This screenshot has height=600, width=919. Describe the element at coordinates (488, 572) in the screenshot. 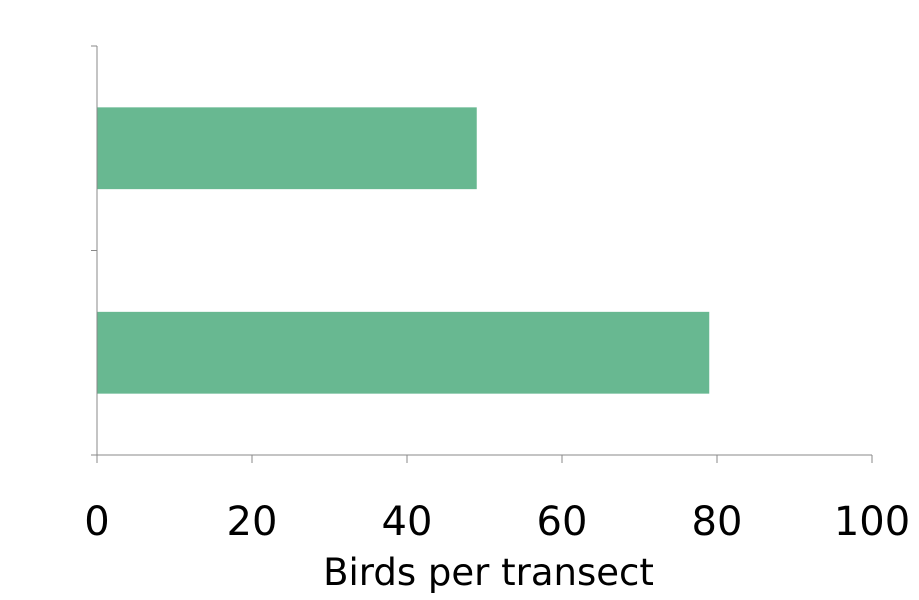

I see `x-axis-title: Birds per transect` at that location.